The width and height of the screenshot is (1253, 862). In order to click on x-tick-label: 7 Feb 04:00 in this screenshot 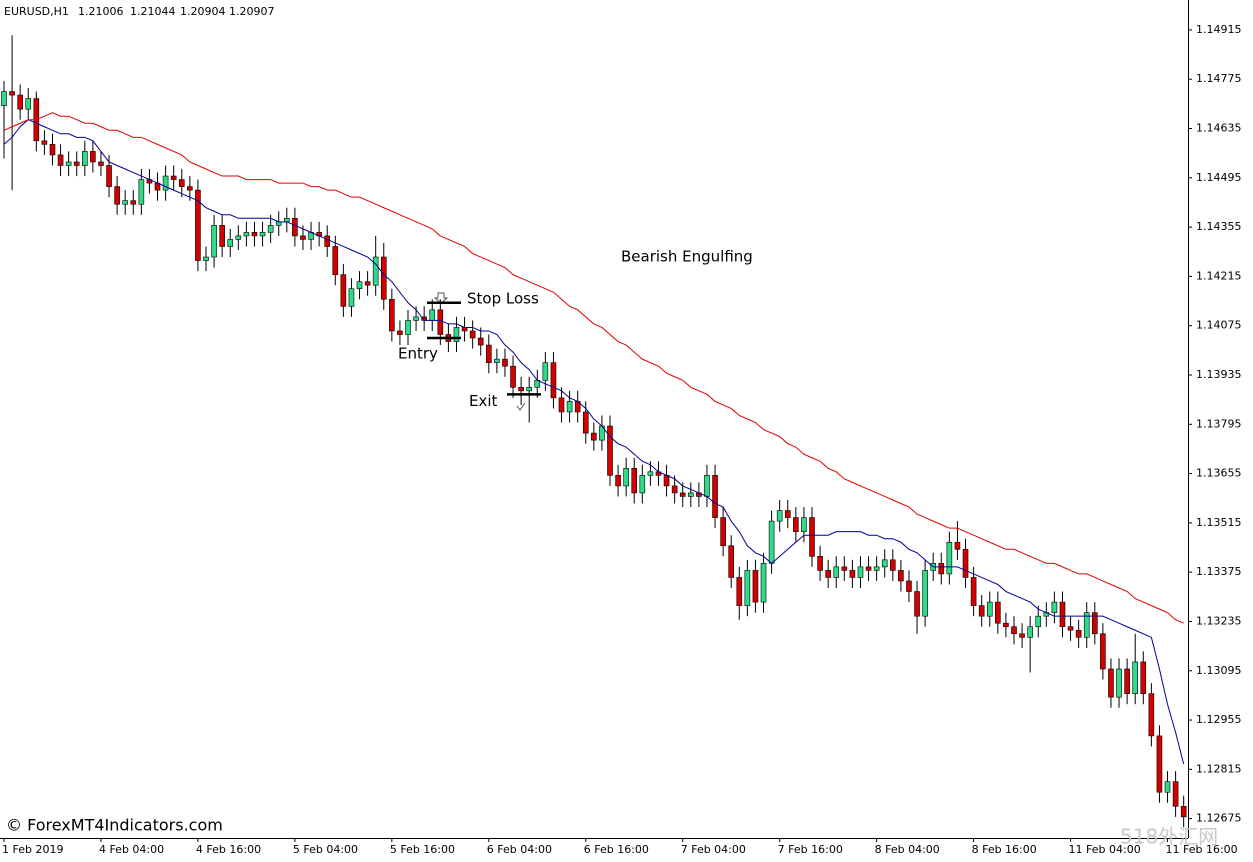, I will do `click(713, 849)`.